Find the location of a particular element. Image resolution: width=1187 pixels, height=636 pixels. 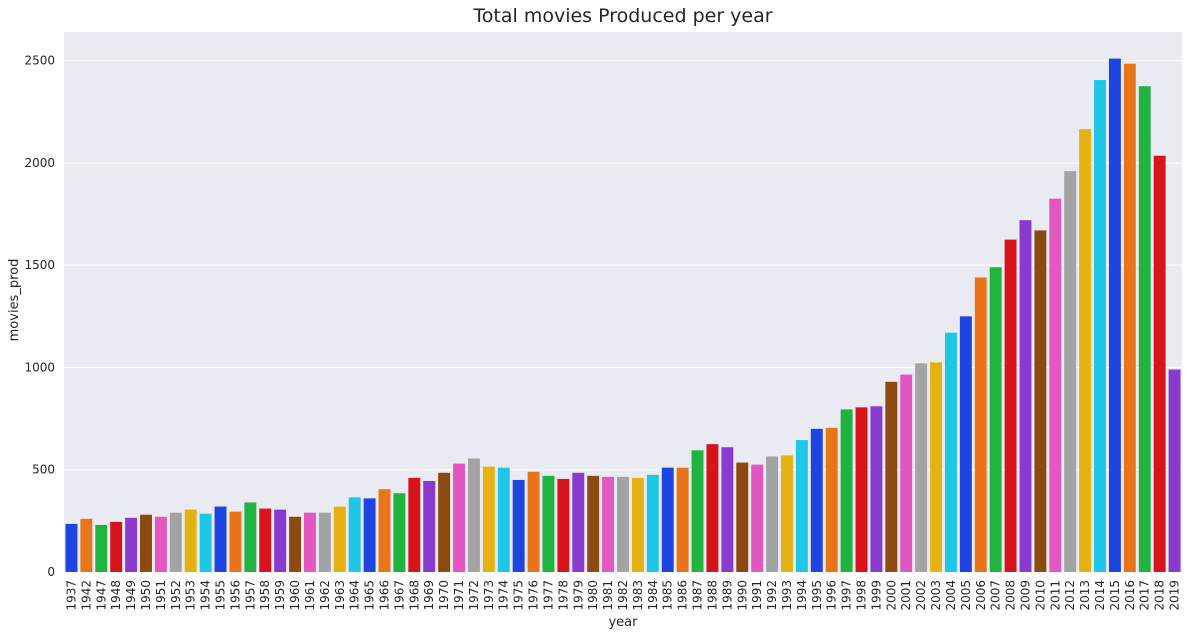

bar-2011 is located at coordinates (1055, 385).